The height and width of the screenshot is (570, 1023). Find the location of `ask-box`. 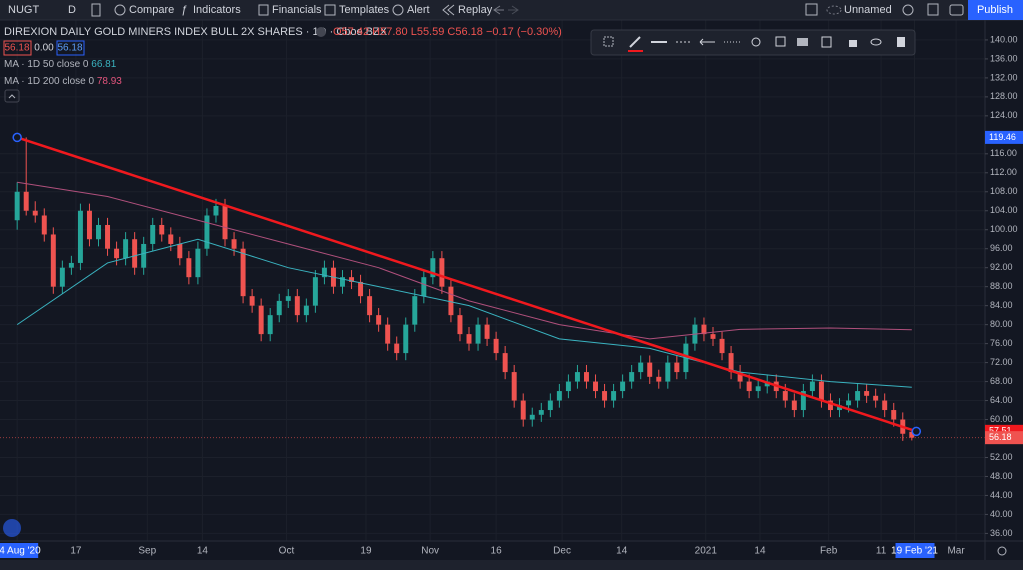

ask-box is located at coordinates (70, 48).